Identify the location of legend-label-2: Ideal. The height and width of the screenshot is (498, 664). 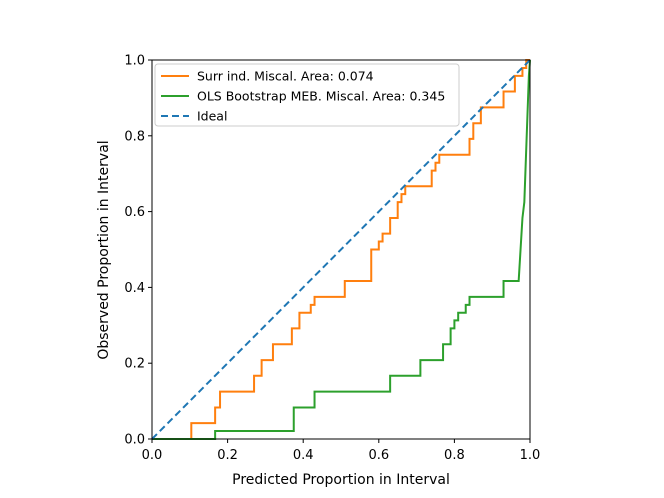
(212, 116).